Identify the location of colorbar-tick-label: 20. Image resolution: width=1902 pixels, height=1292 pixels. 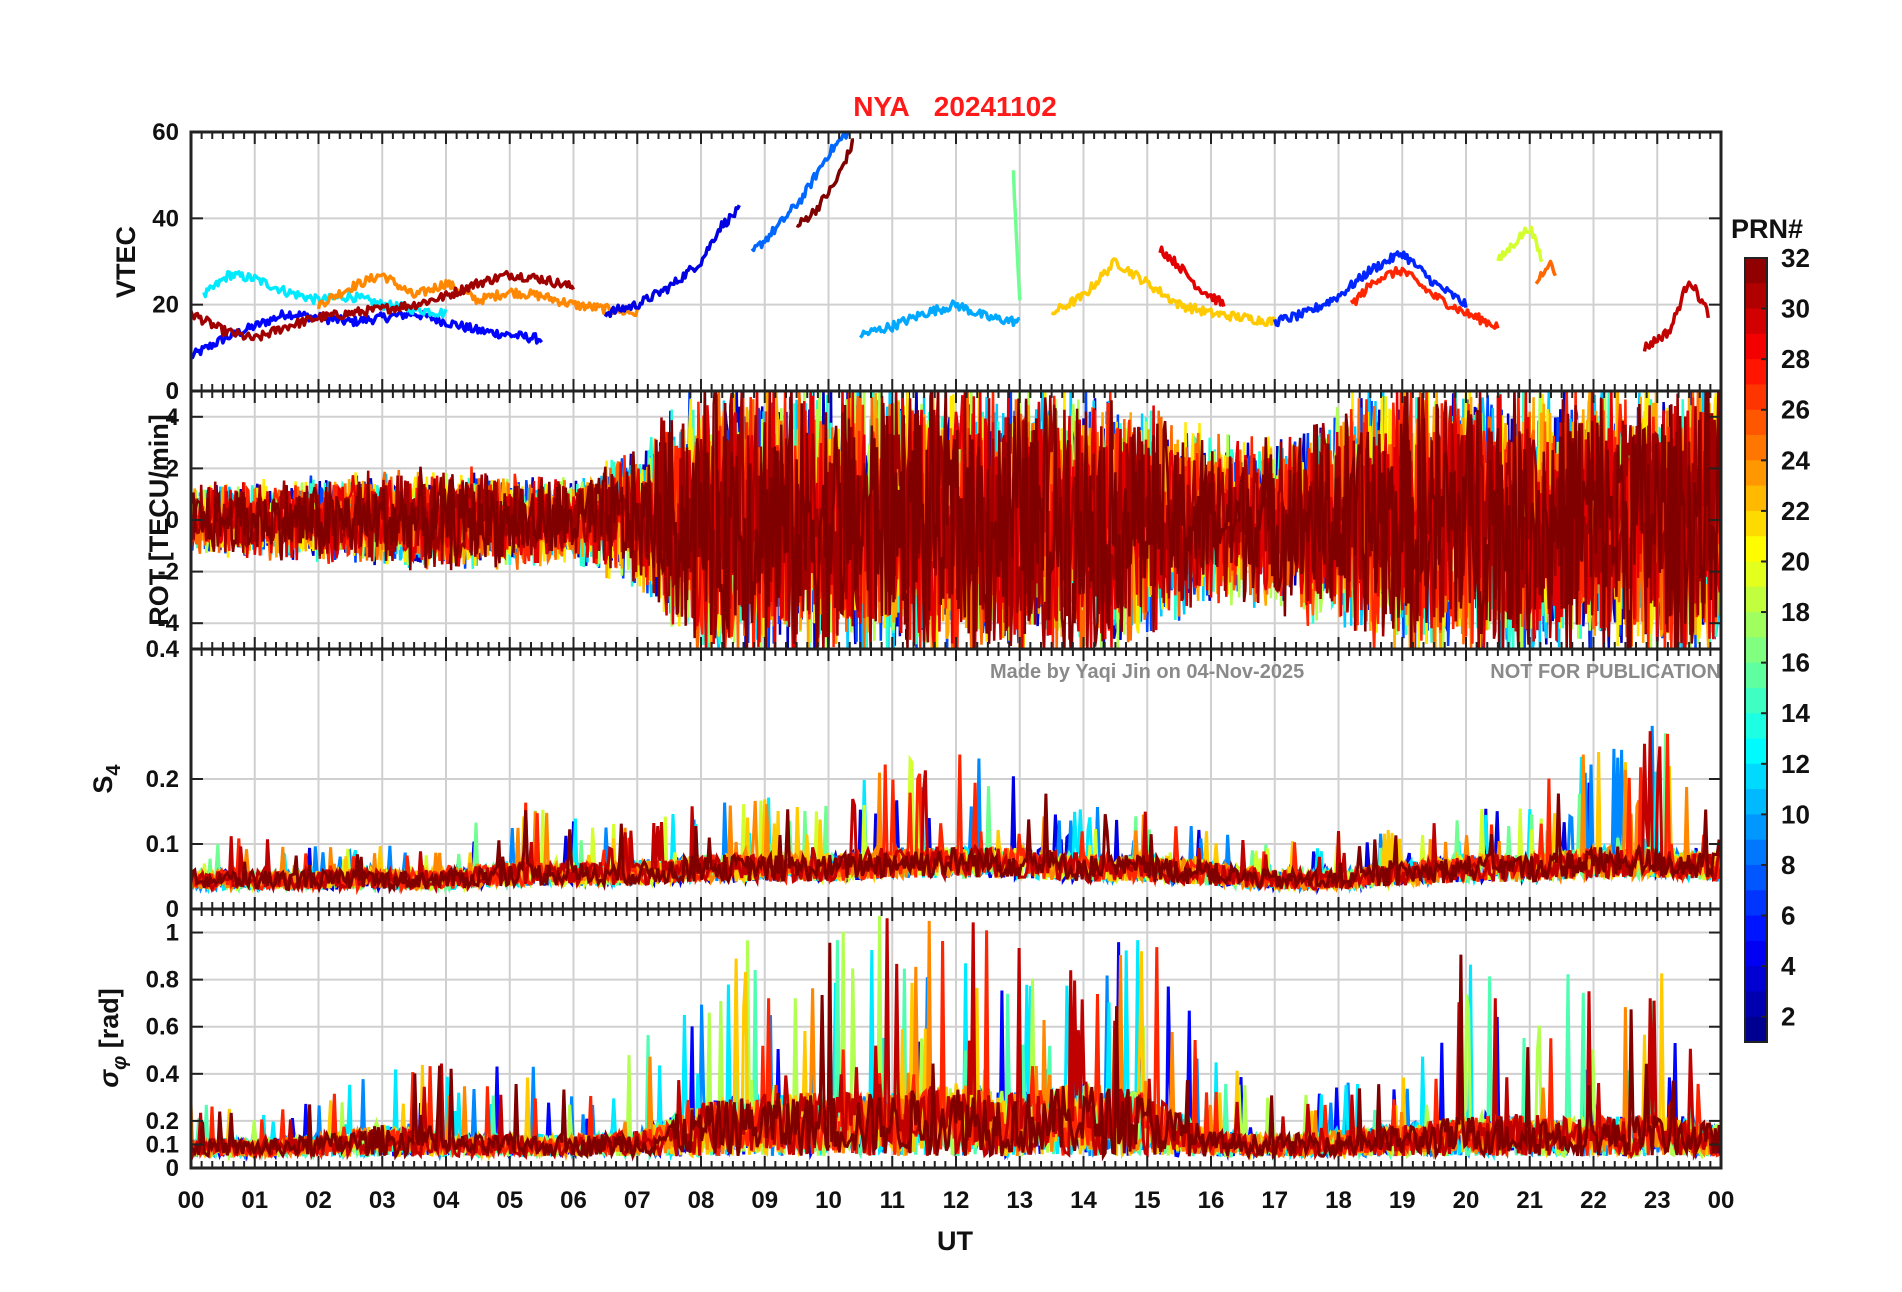
(1795, 561).